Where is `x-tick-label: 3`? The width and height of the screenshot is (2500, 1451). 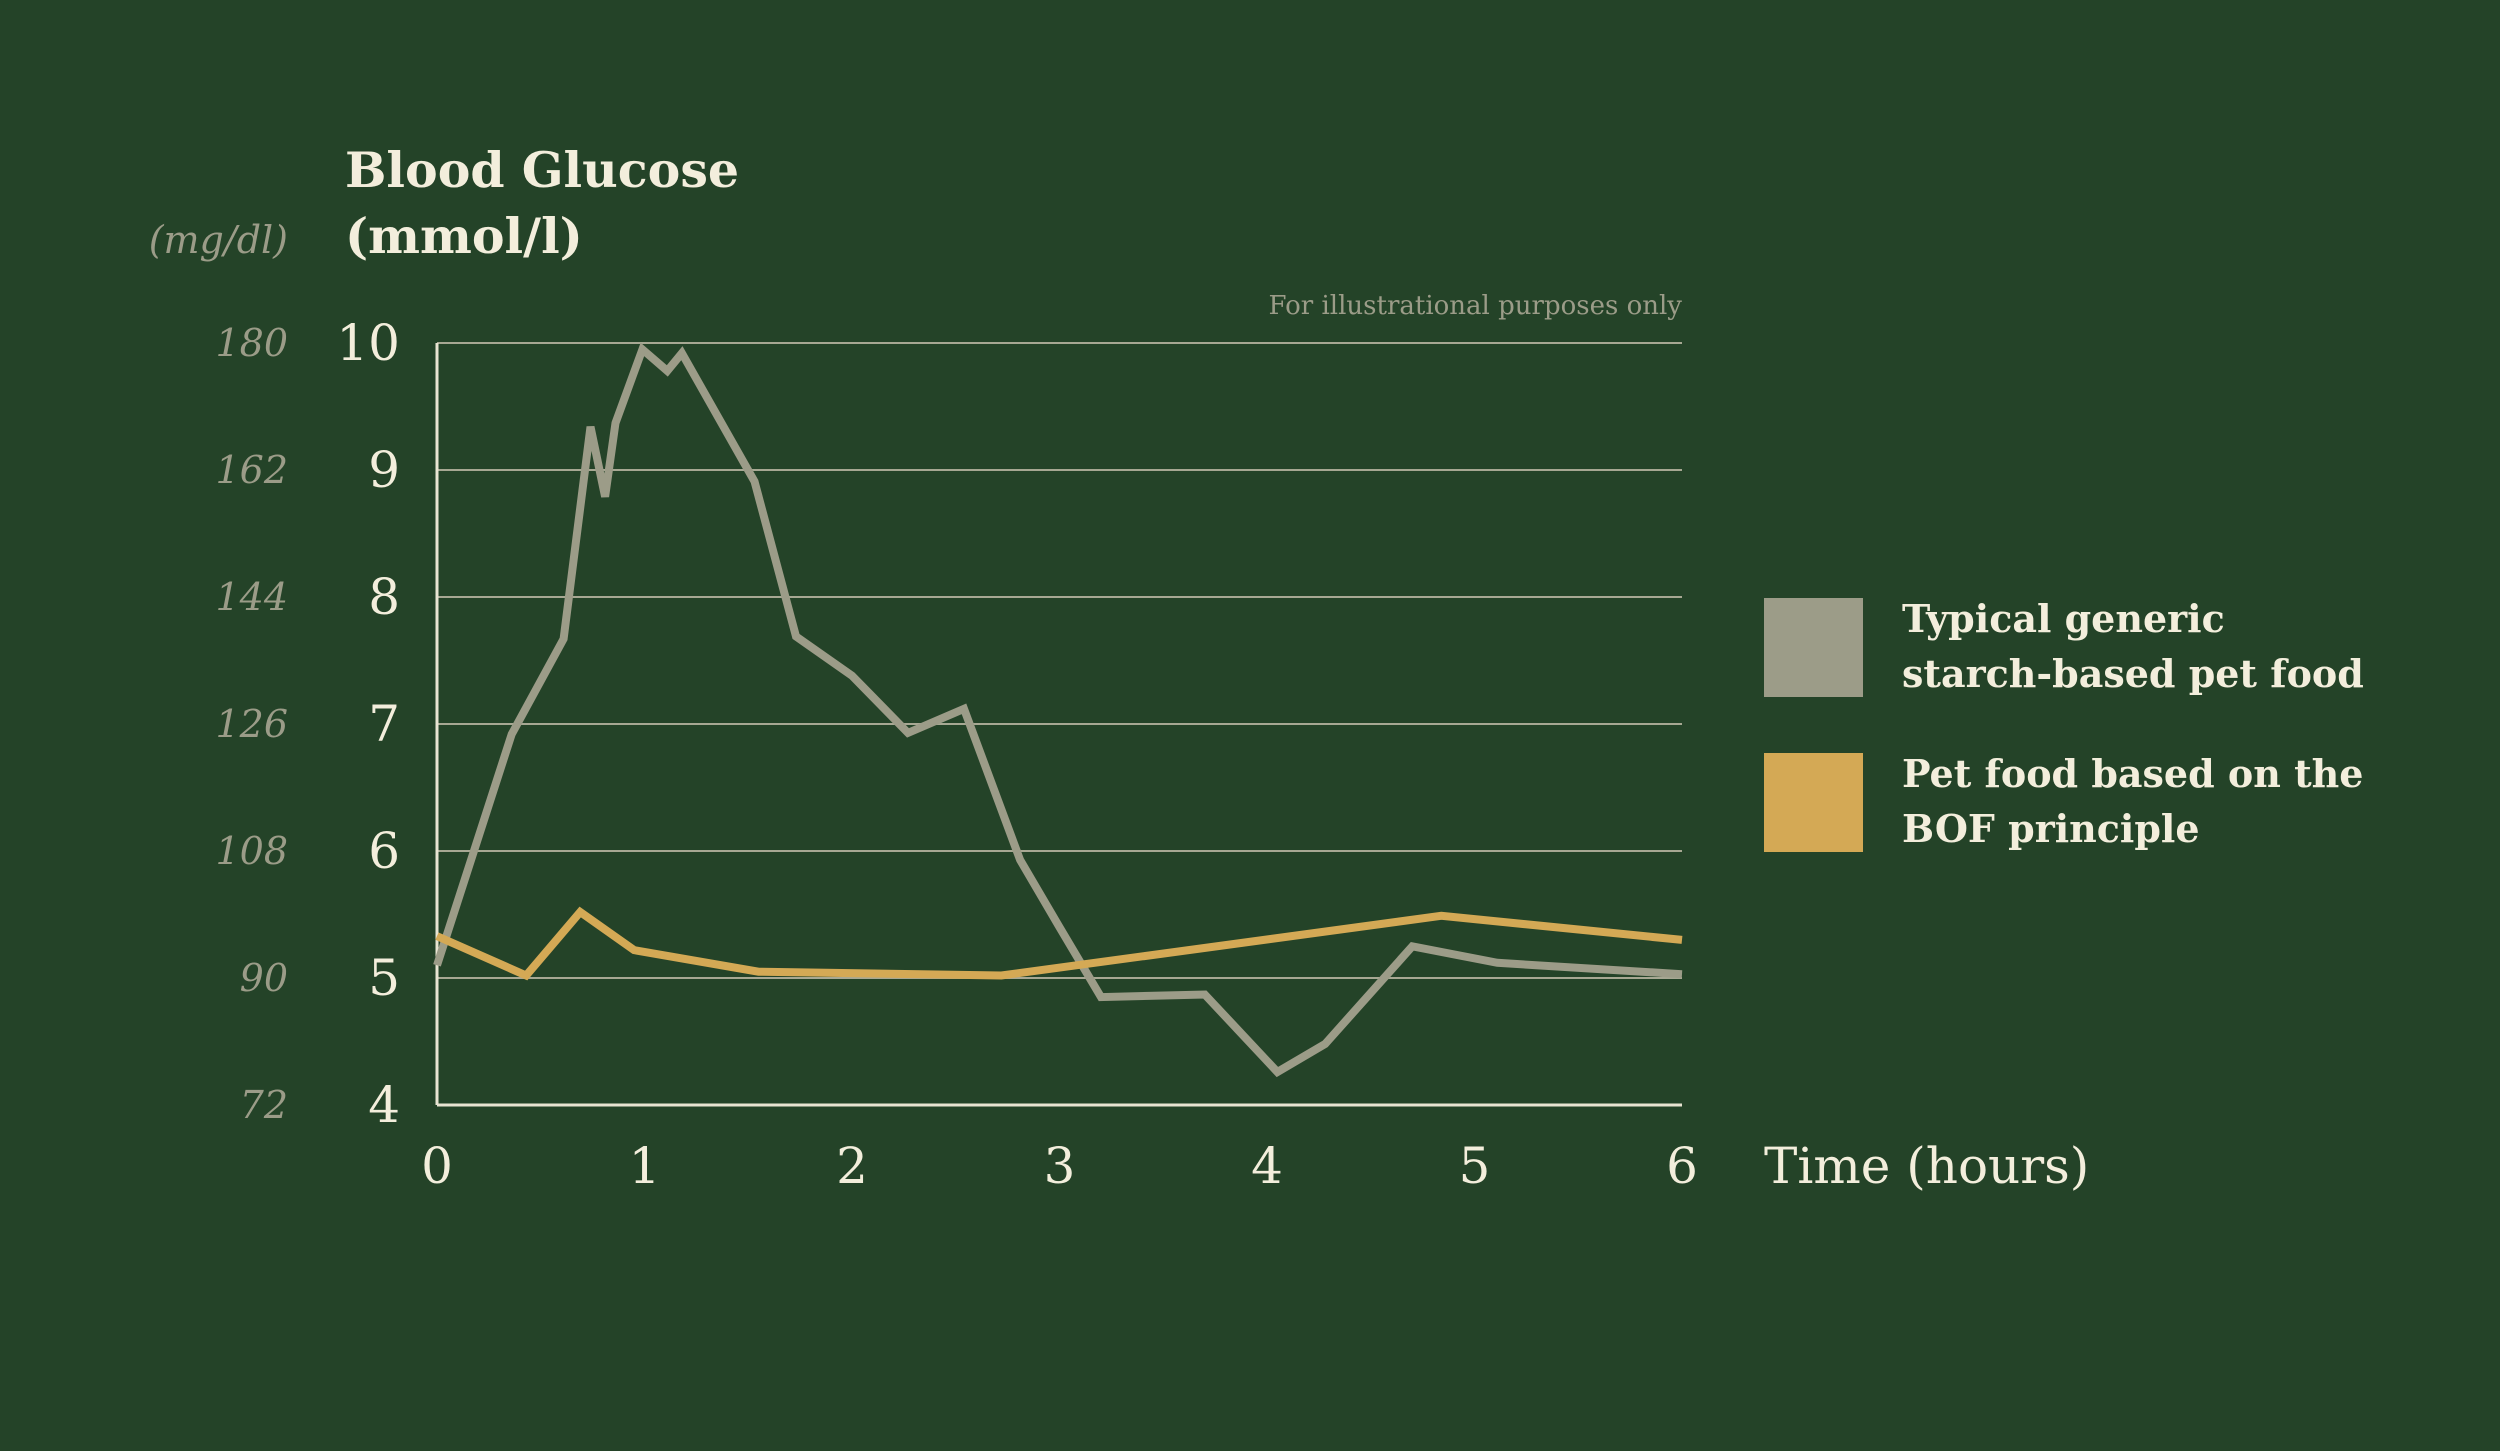
x-tick-label: 3 is located at coordinates (1060, 1166).